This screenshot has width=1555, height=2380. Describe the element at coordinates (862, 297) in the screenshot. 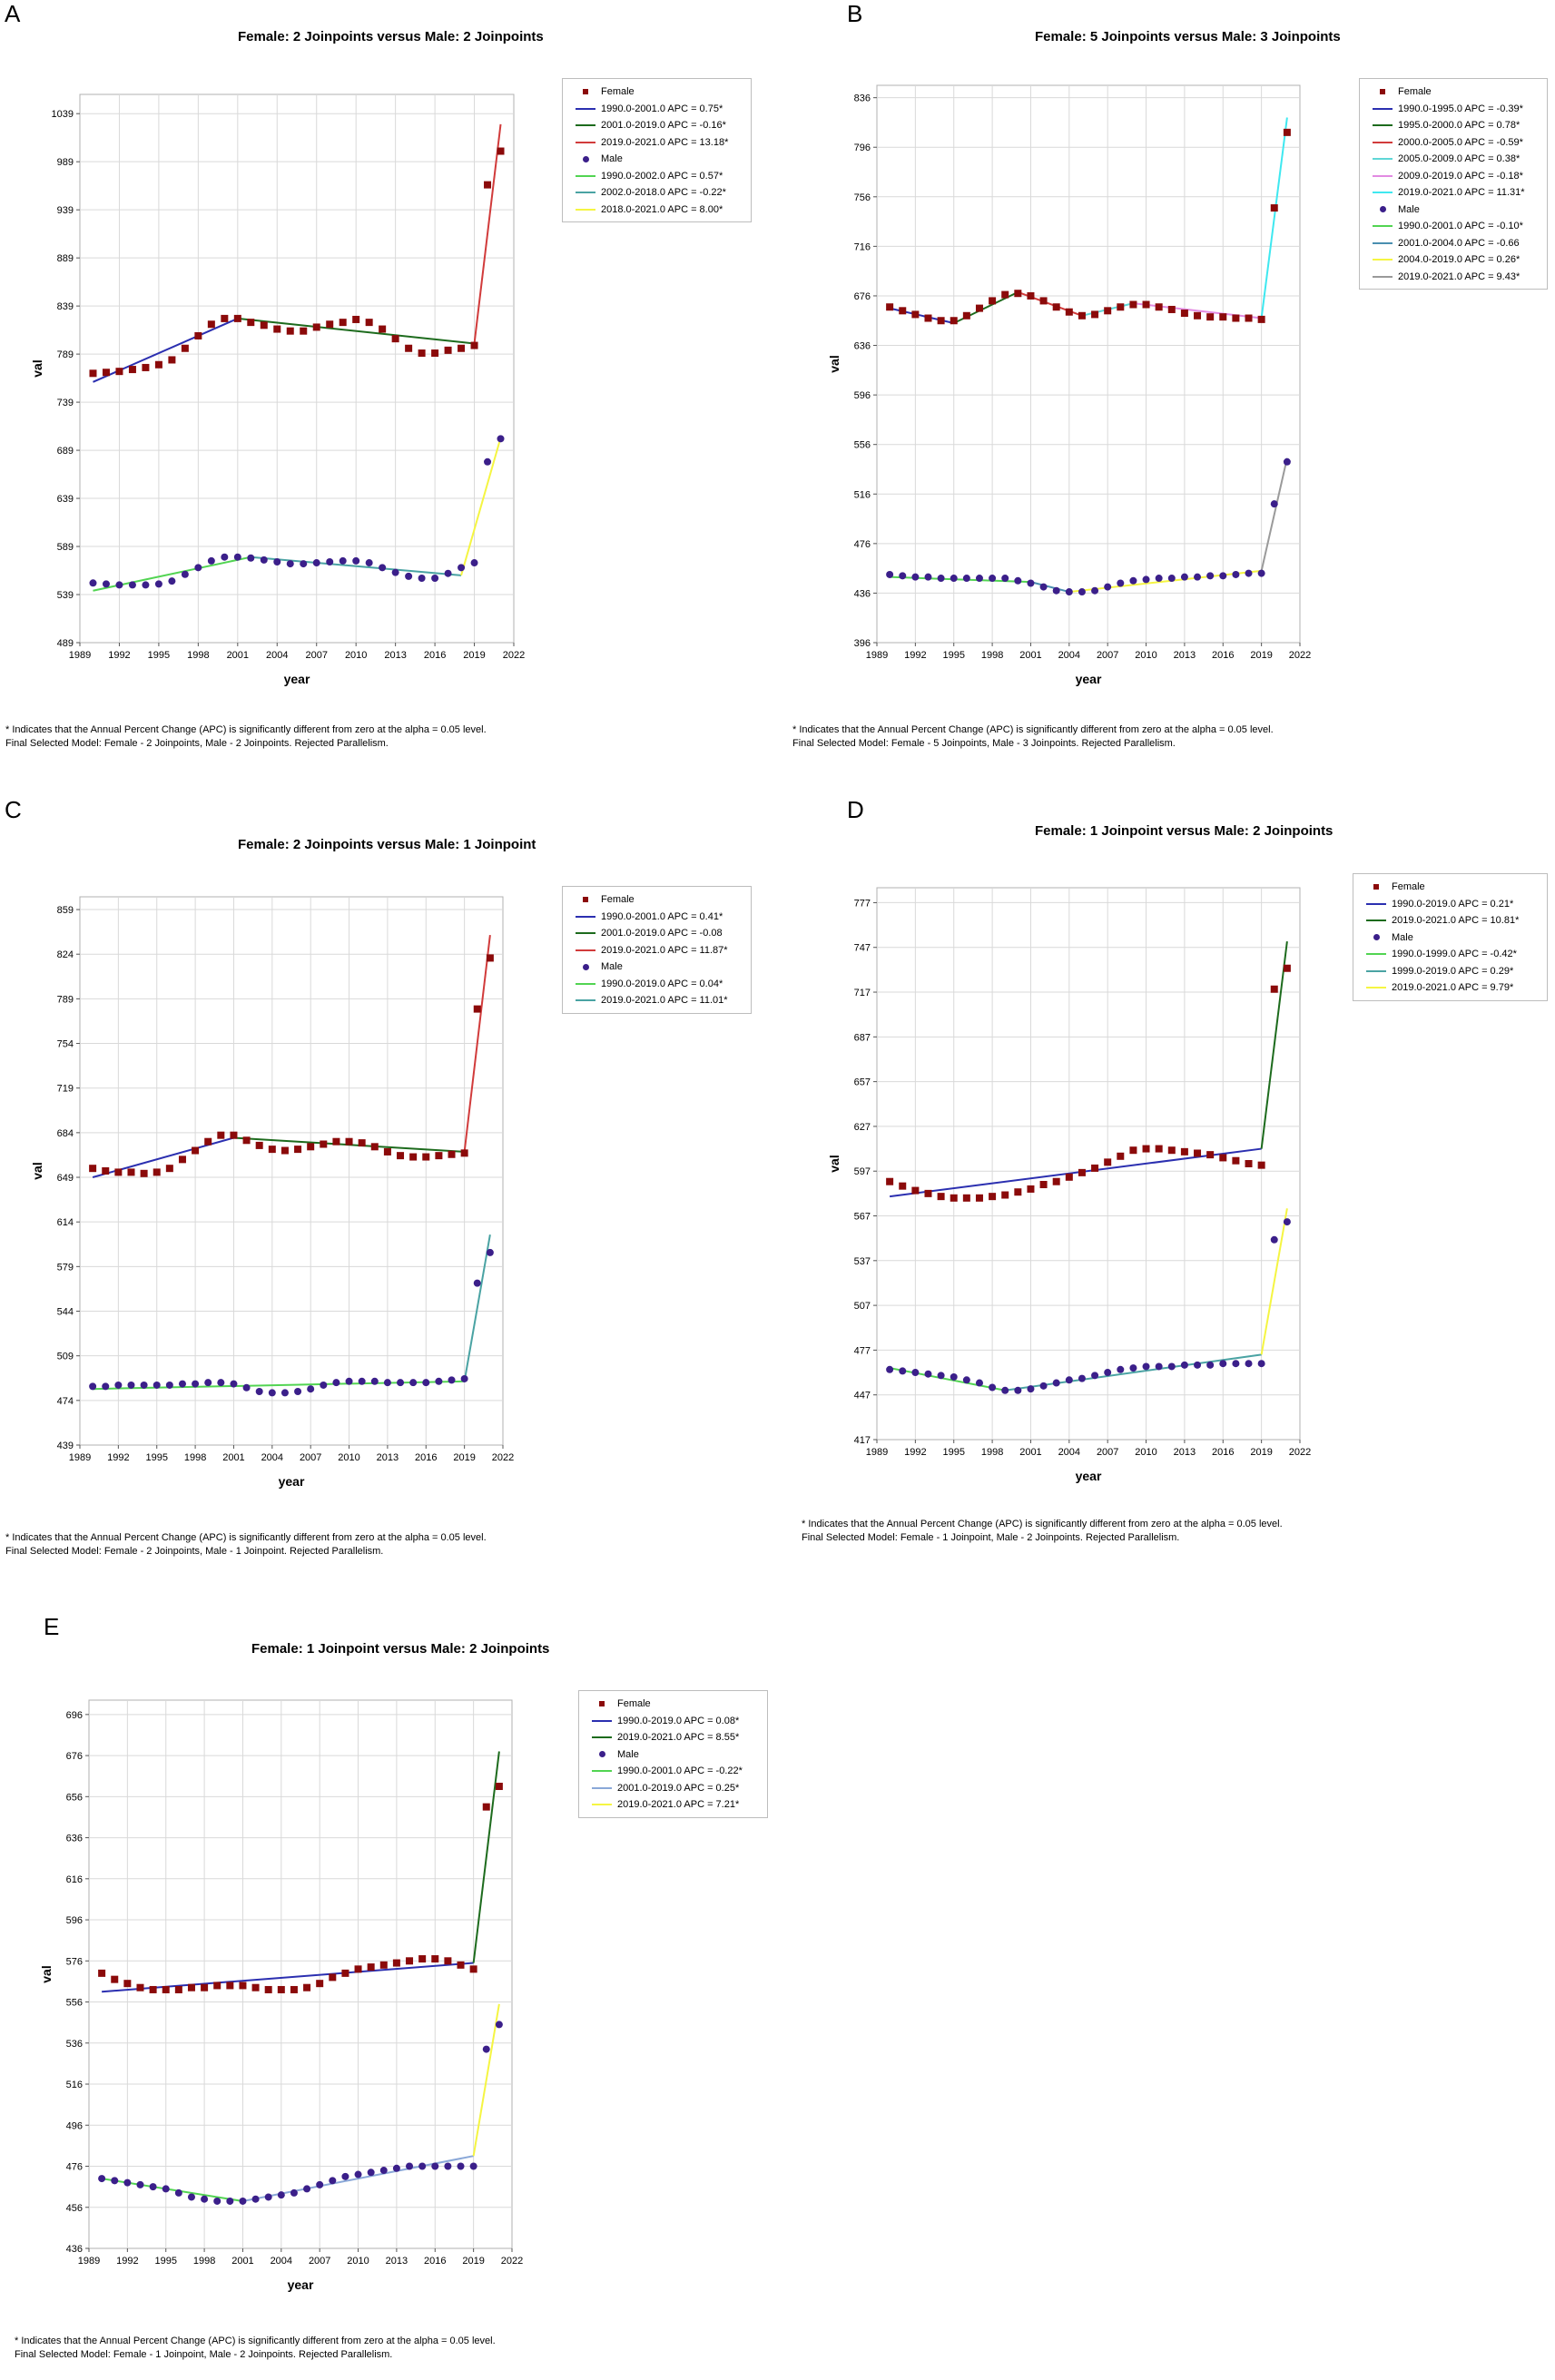

I see `y-tick-label: 676` at that location.